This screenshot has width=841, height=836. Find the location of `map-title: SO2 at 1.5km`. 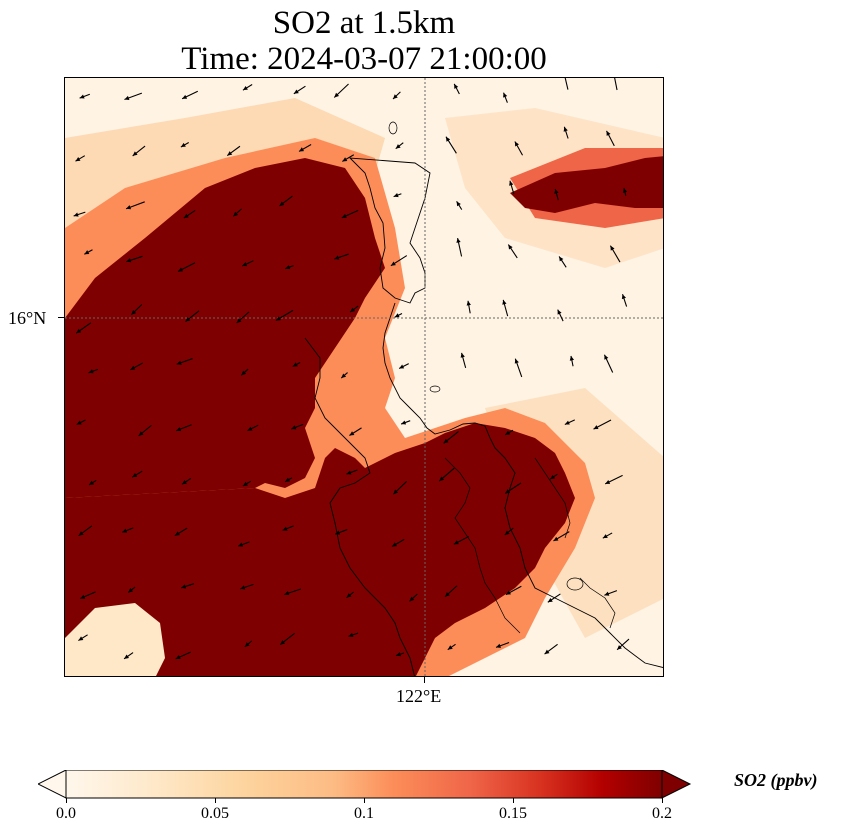

map-title: SO2 at 1.5km is located at coordinates (364, 23).